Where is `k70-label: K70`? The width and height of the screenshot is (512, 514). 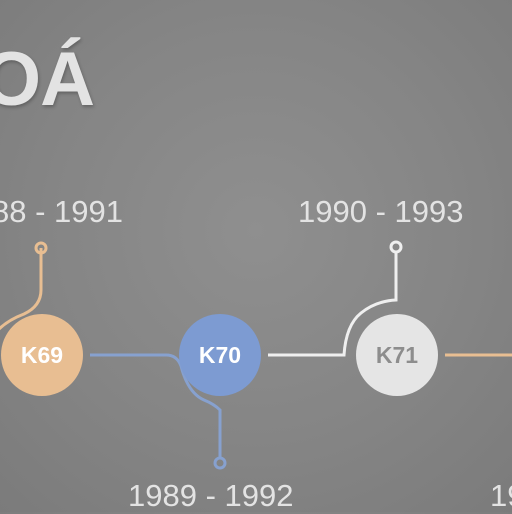
k70-label: K70 is located at coordinates (220, 354).